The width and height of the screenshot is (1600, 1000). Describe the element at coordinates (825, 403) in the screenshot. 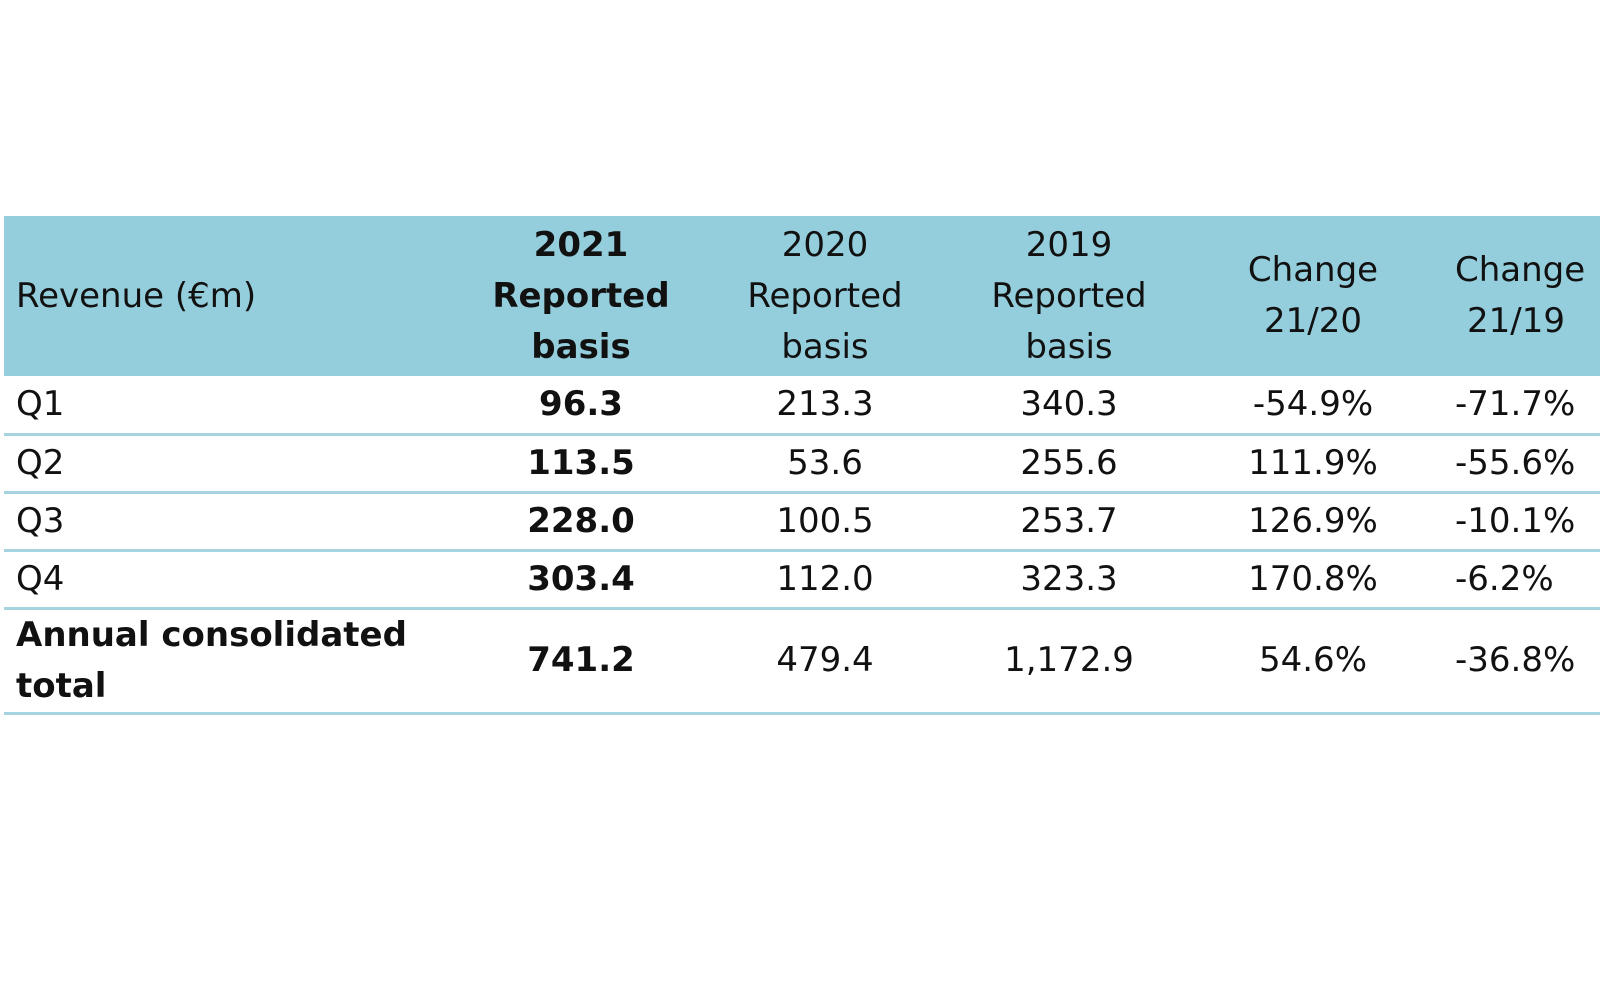

I see `cell-2020: 213.3` at that location.